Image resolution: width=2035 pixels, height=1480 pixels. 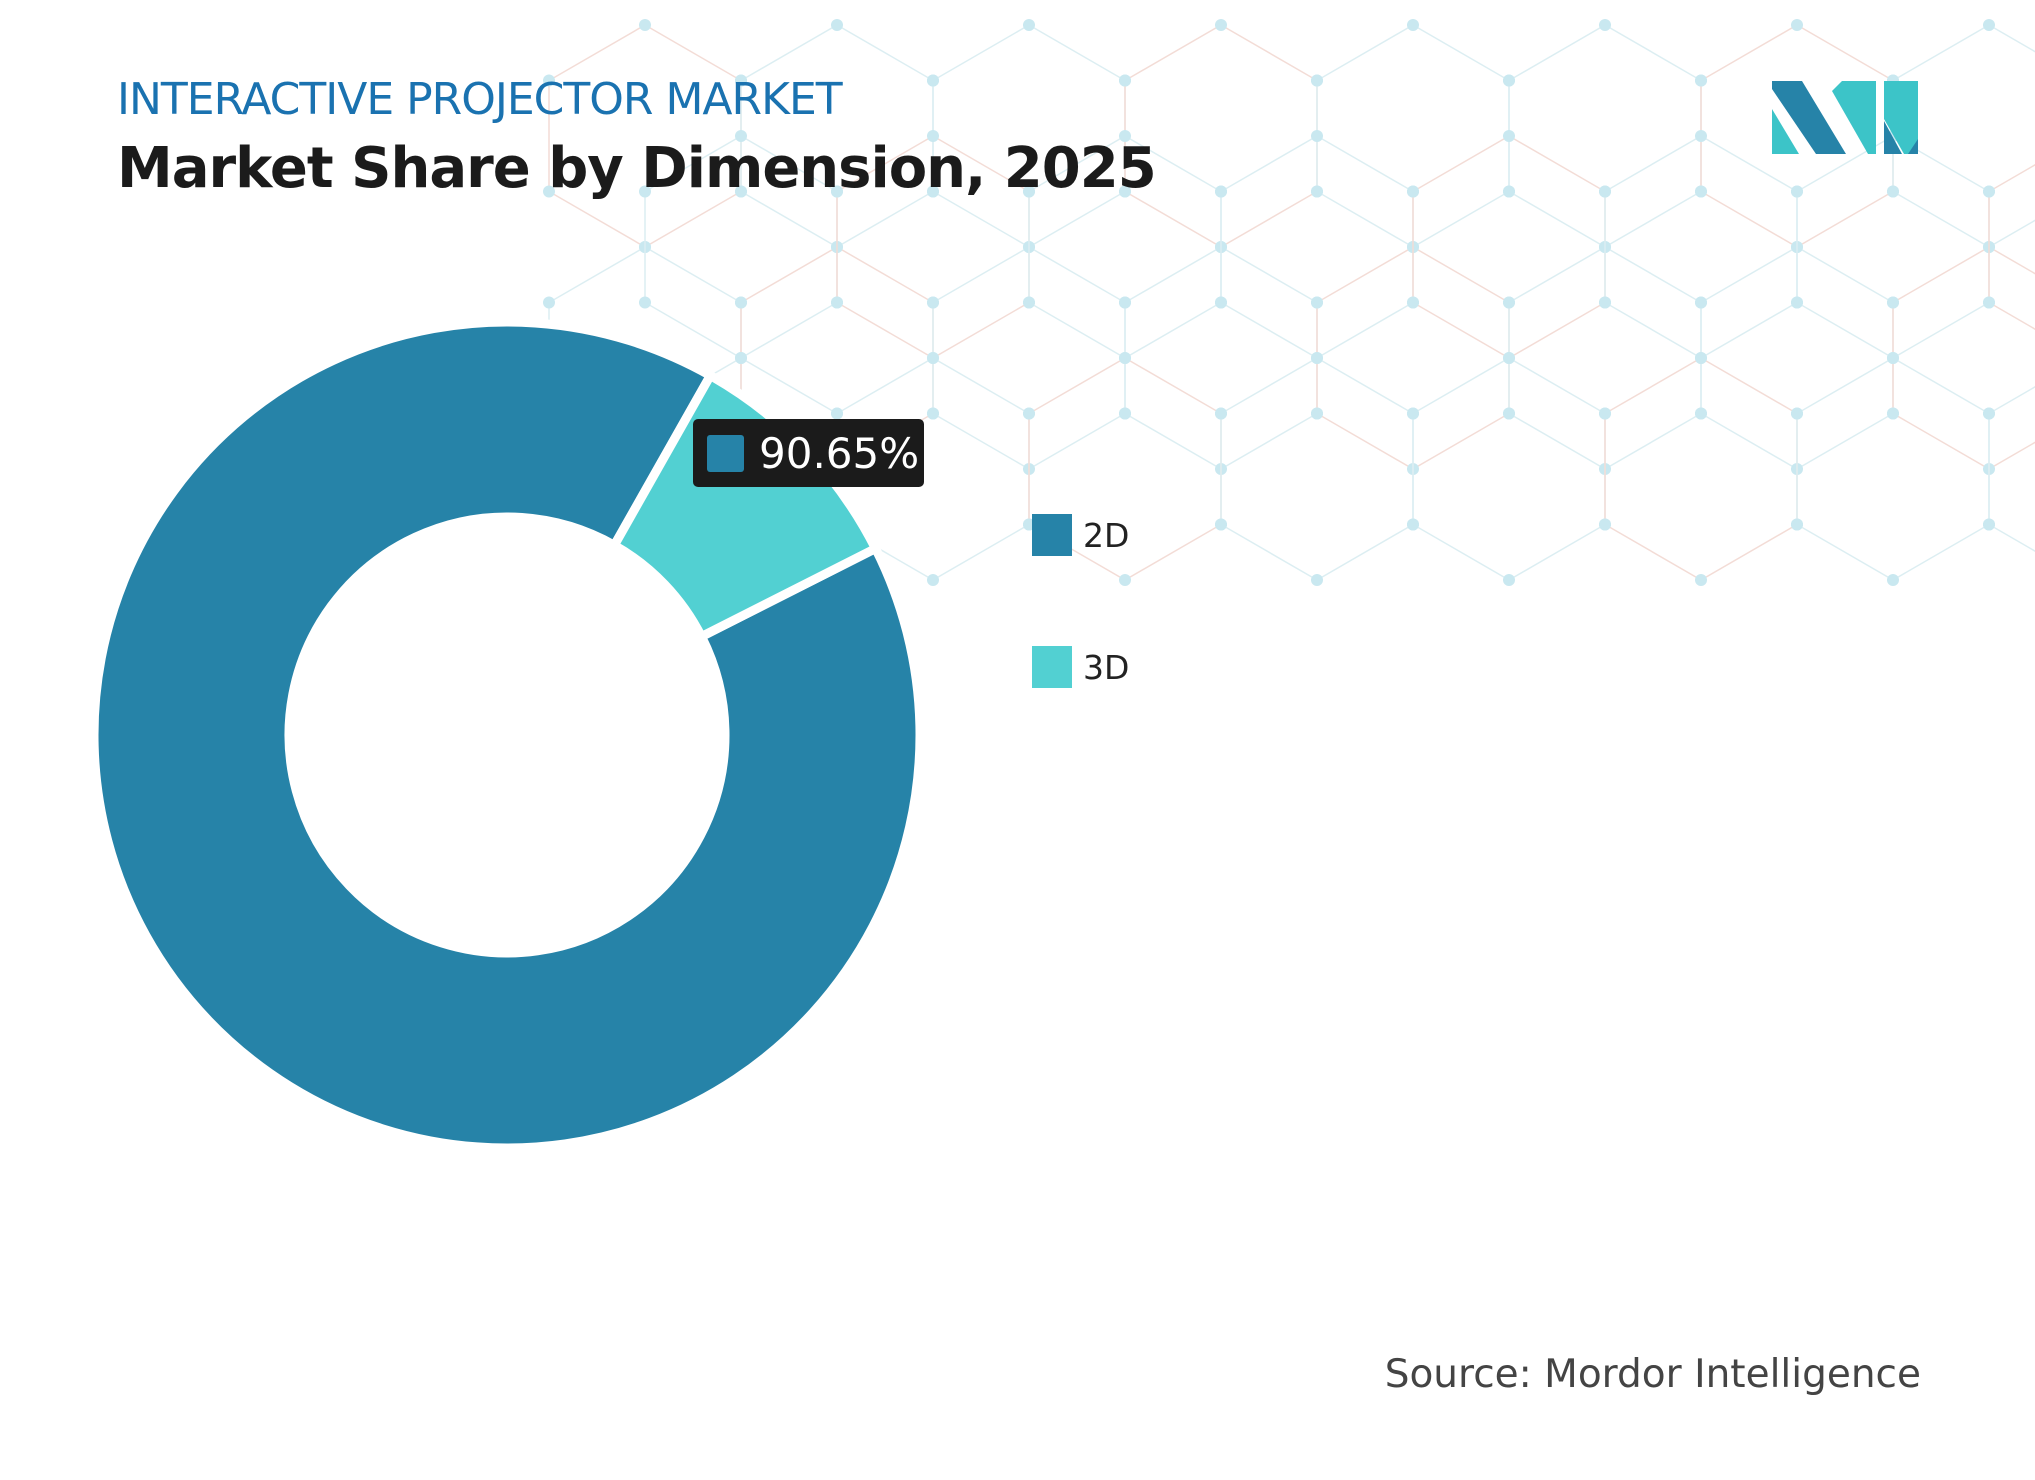 I want to click on source-note: Source: Mordor Intelligence, so click(x=1652, y=1374).